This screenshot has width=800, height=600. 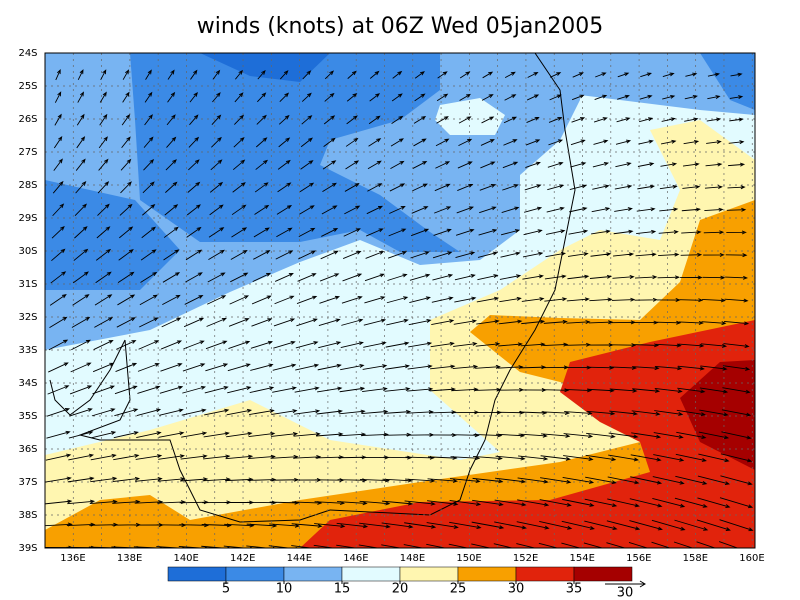 I want to click on lon-label: 136E, so click(x=72, y=558).